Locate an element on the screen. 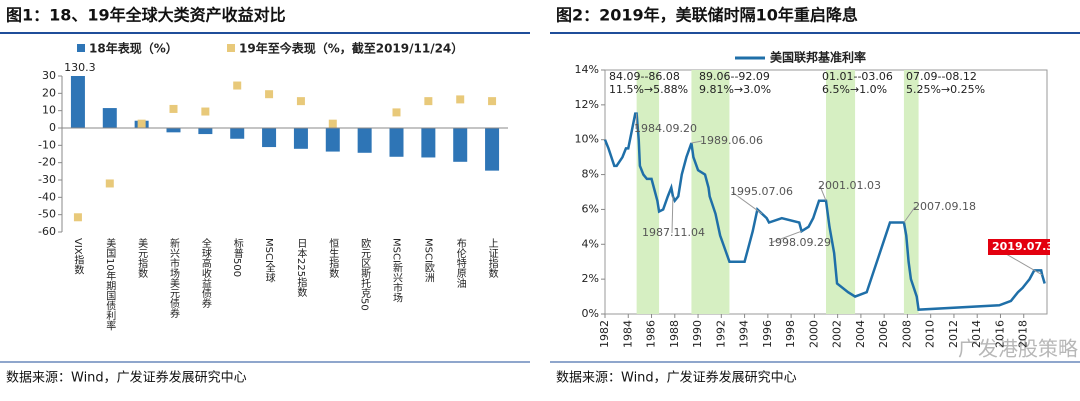 The image size is (1080, 401). y-tick-label: -60 is located at coordinates (47, 231).